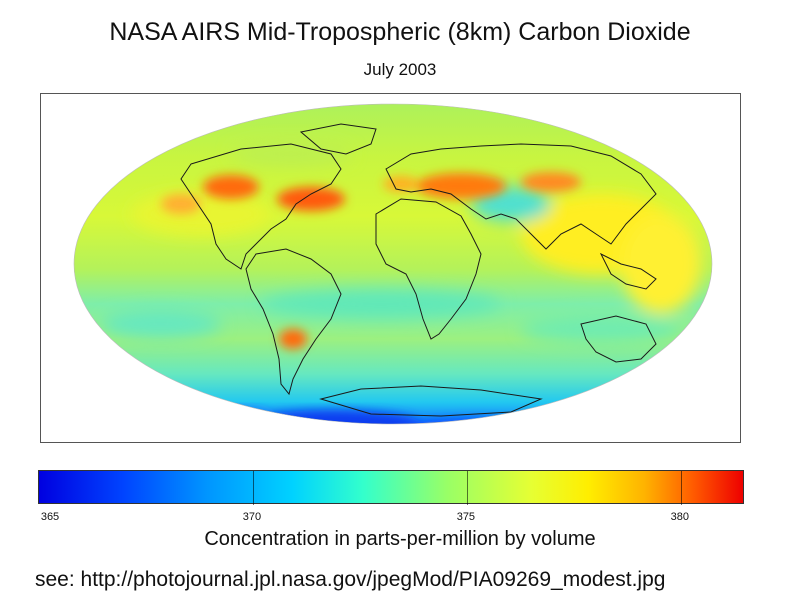 This screenshot has width=800, height=601. Describe the element at coordinates (400, 69) in the screenshot. I see `map-subtitle: July 2003` at that location.